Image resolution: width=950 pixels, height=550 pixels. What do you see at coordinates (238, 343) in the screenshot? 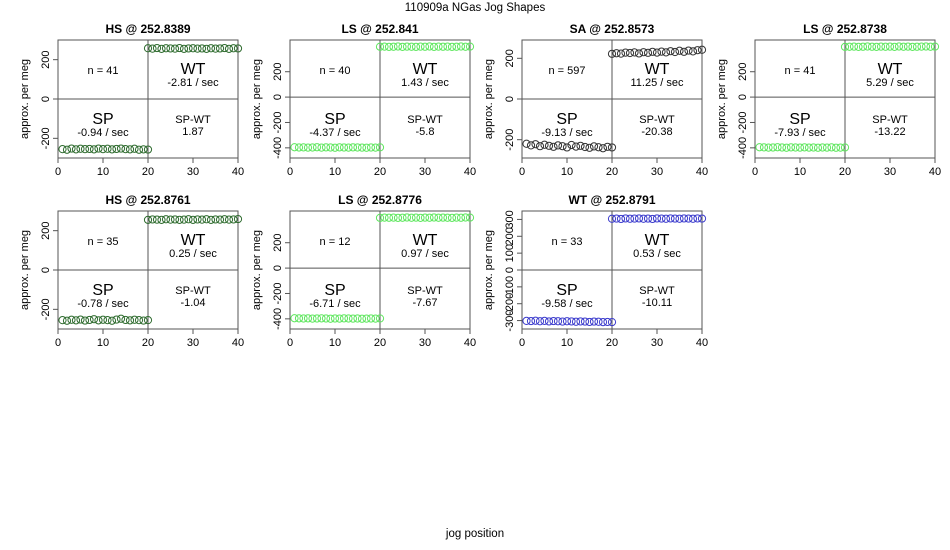
I see `plot-5-x-tick-label: 40` at bounding box center [238, 343].